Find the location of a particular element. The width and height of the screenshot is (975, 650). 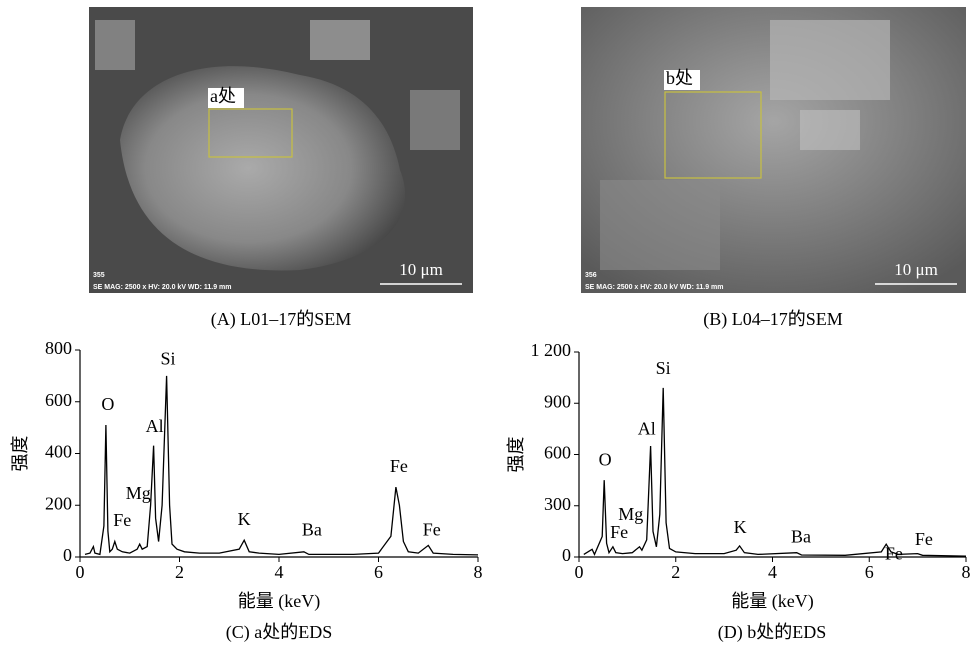

chart-caption: (D) b处的EDS is located at coordinates (772, 632).